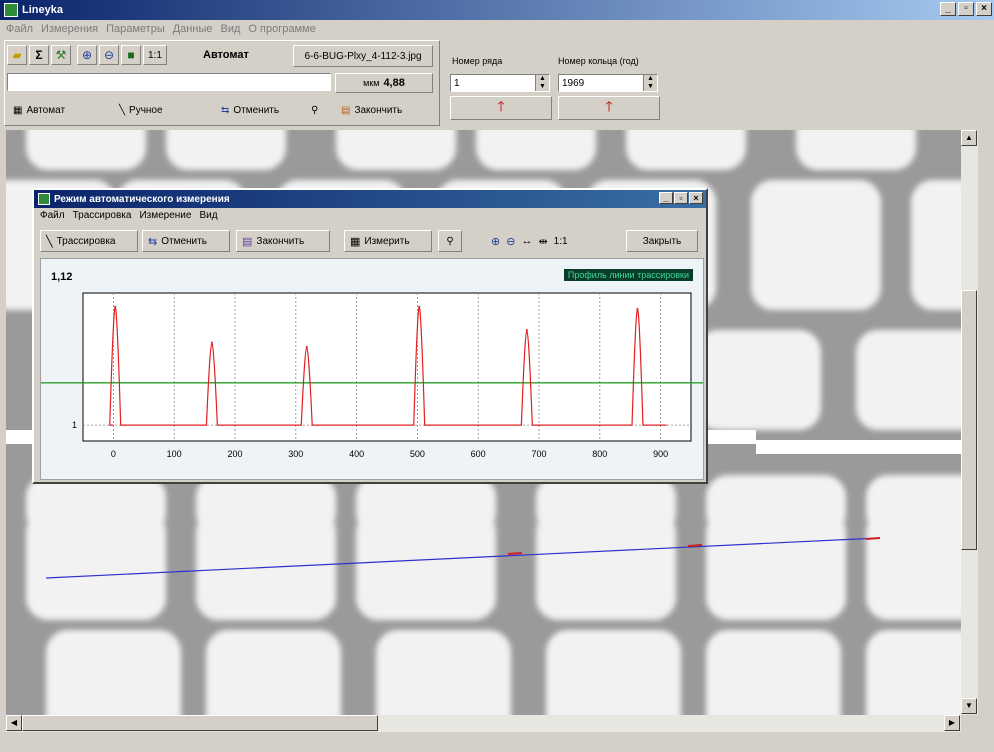 The image size is (994, 752). I want to click on dialog-menu-trace: Трассировка, so click(102, 215).